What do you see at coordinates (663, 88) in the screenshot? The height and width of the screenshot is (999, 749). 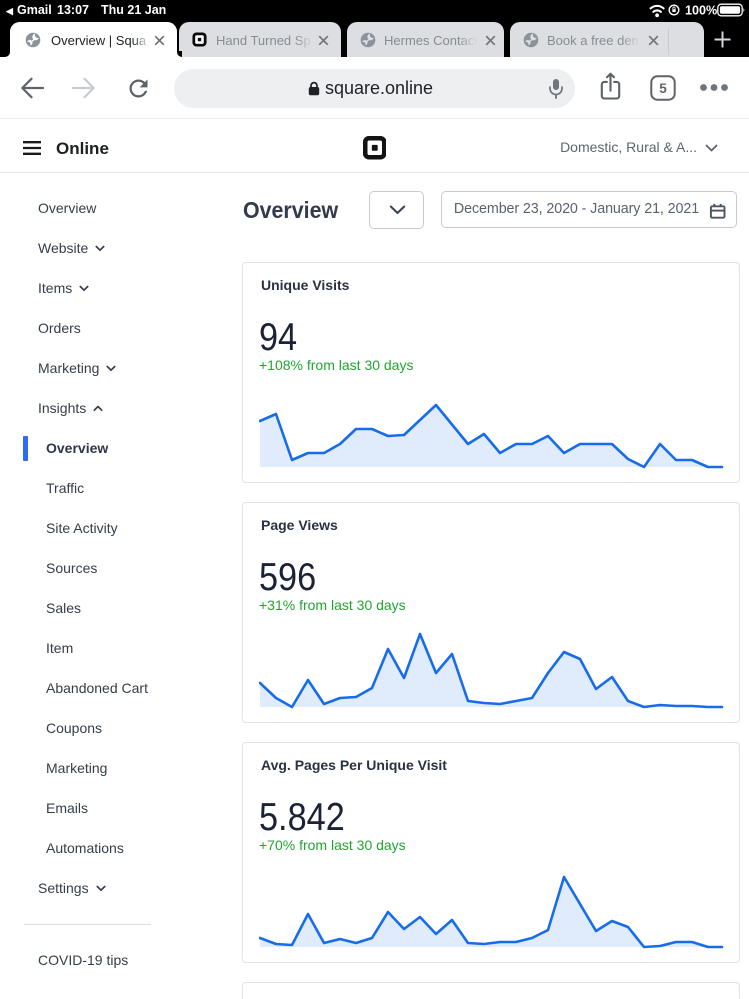 I see `svg-text: 5` at bounding box center [663, 88].